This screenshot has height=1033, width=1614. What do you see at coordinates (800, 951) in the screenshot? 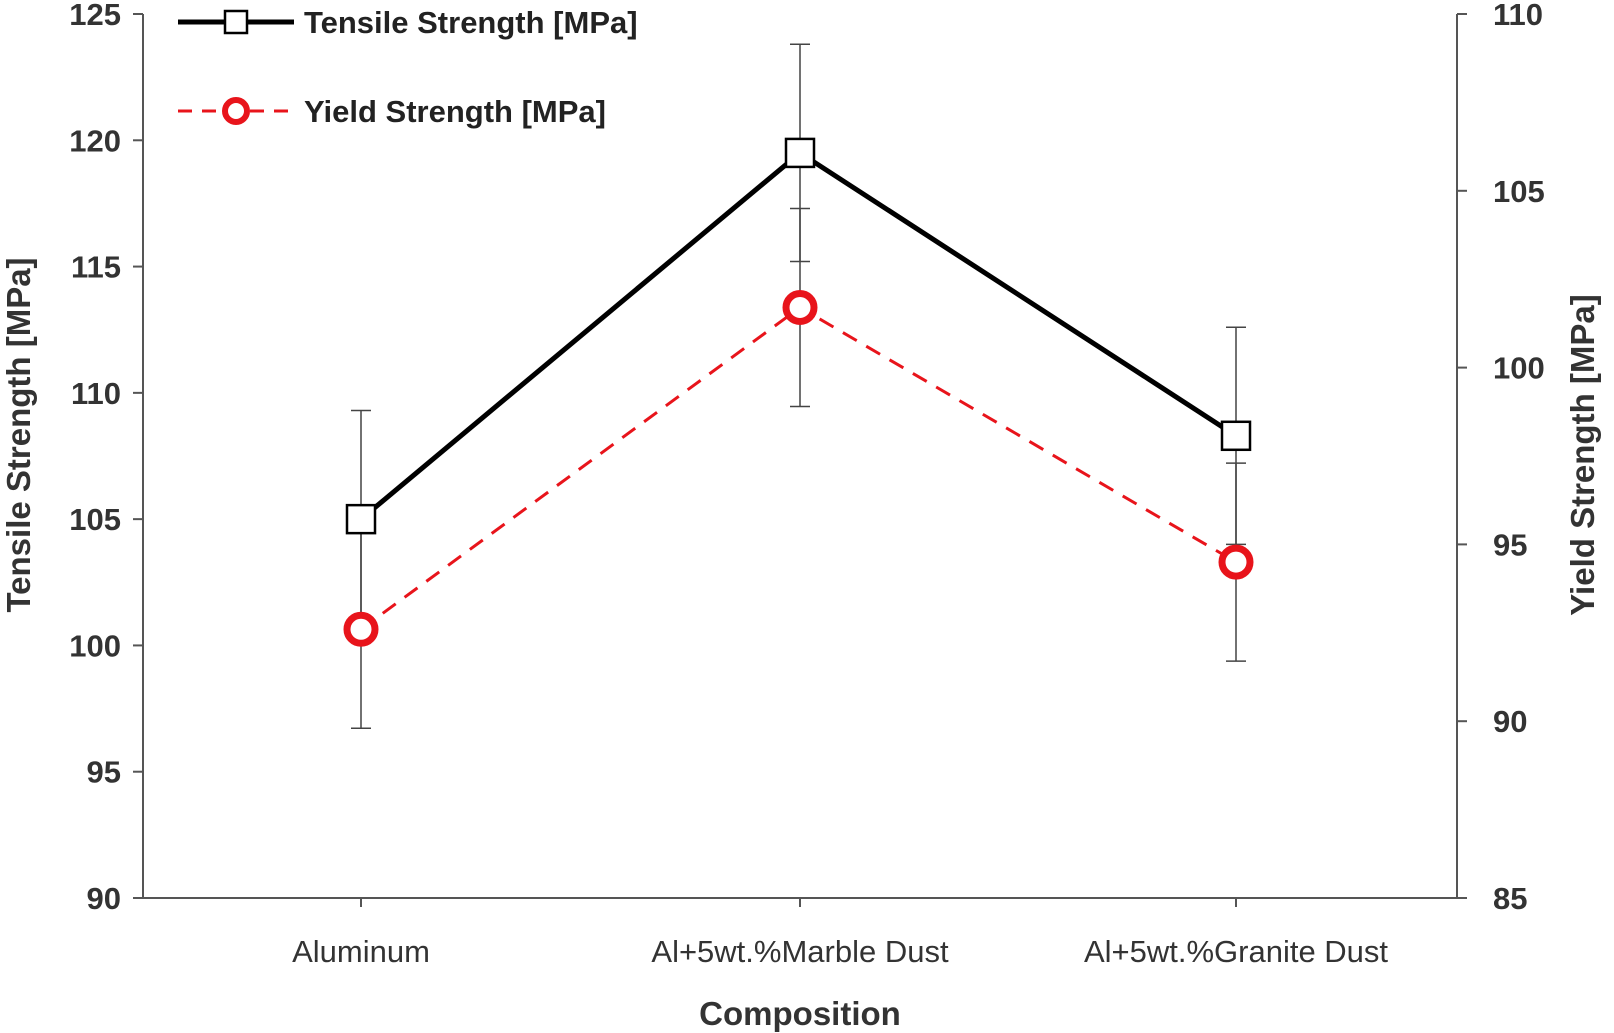
I see `x-tick-label: Al+5wt.%Marble Dust` at bounding box center [800, 951].